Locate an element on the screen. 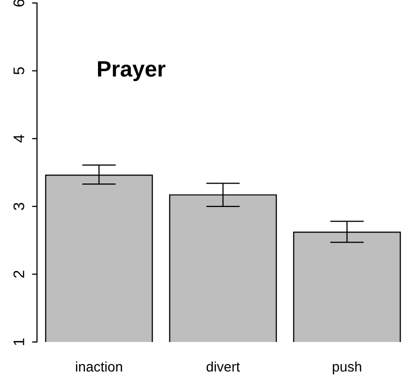 Image resolution: width=410 pixels, height=378 pixels. x-tick-label: divert is located at coordinates (223, 366).